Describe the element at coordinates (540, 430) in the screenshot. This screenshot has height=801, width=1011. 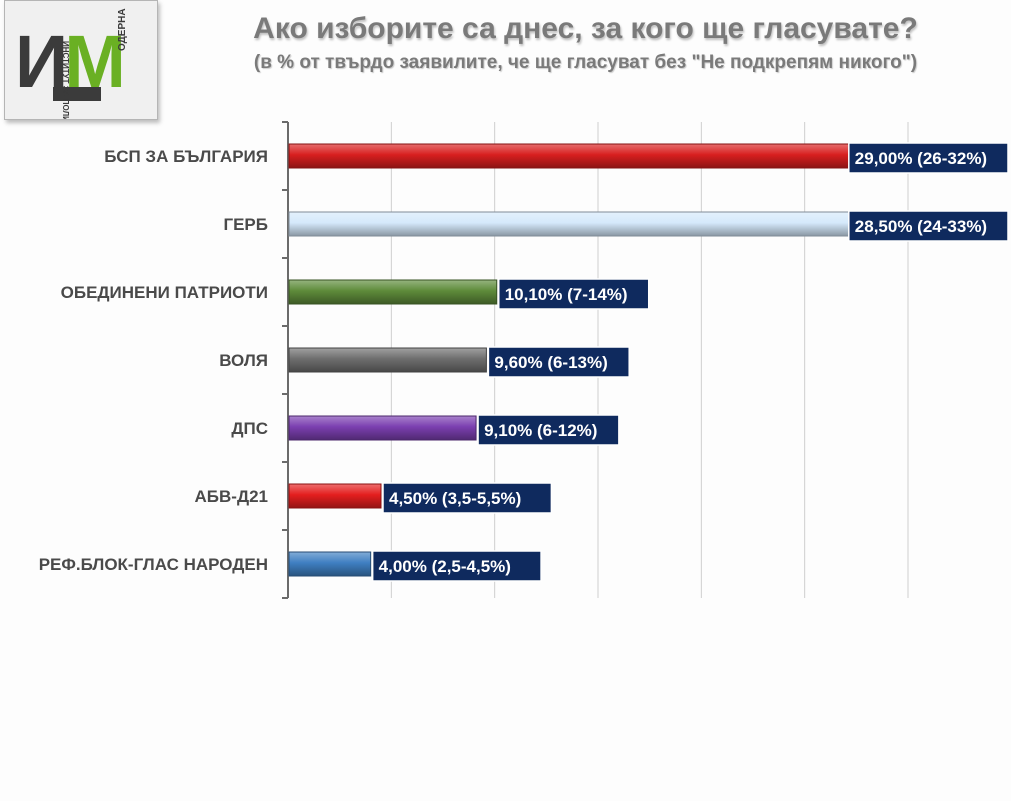
I see `data-label: 9,10% (6-12%)` at that location.